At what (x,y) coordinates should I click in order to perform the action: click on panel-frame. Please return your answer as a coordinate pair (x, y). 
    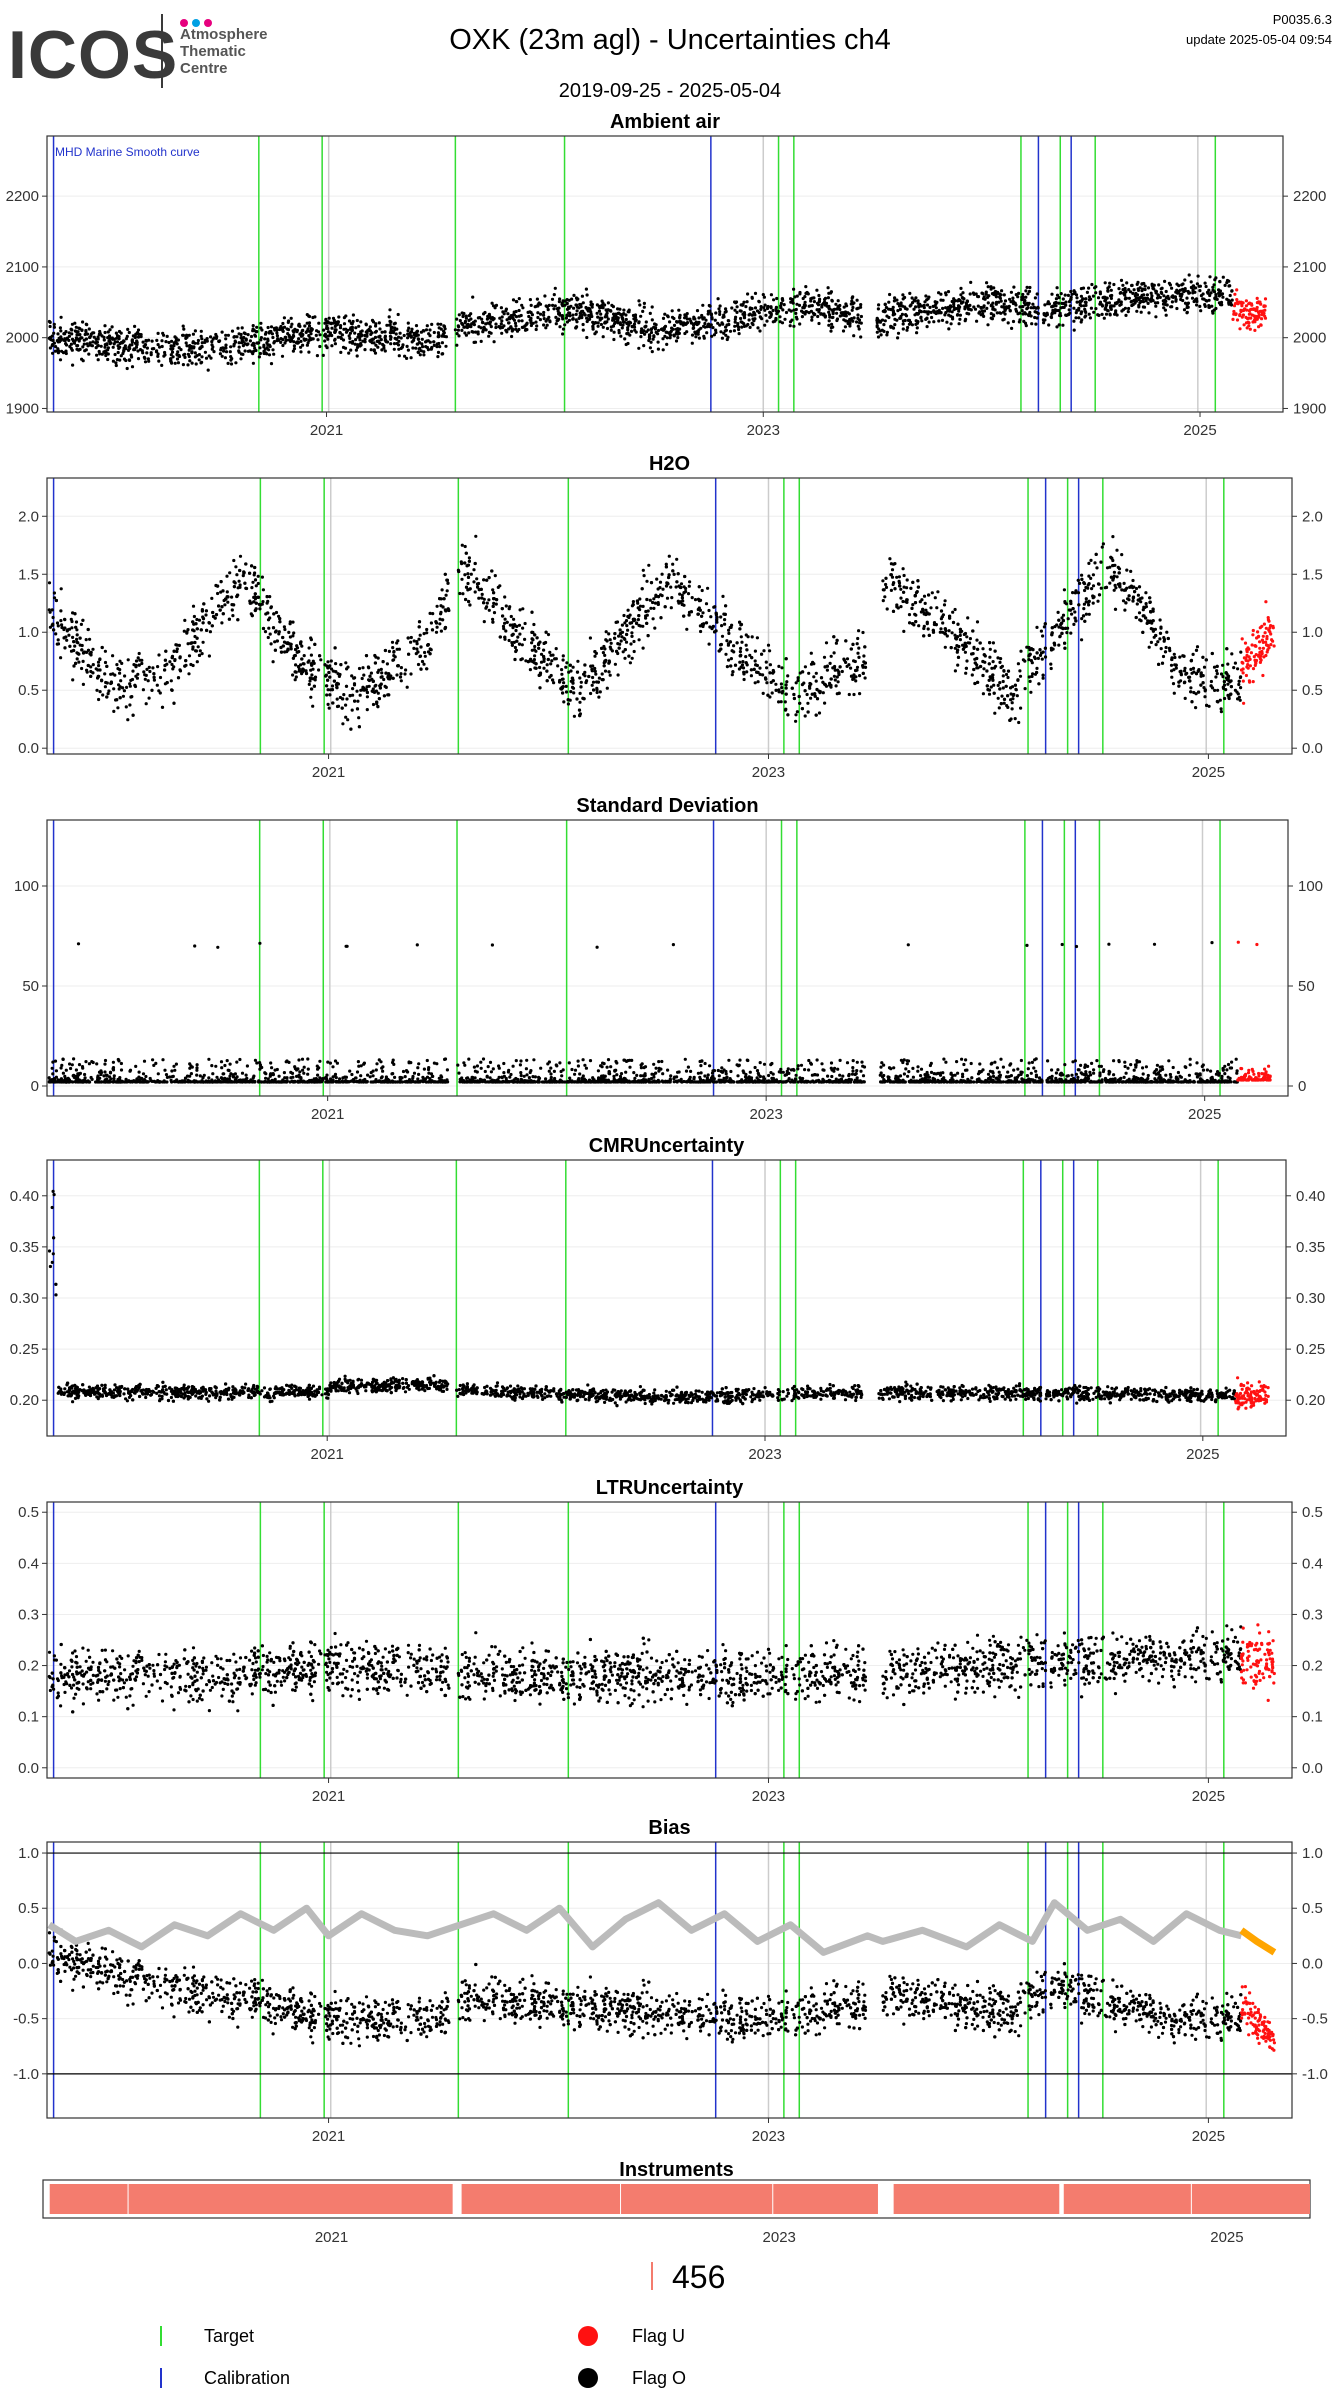
    Looking at the image, I should click on (665, 274).